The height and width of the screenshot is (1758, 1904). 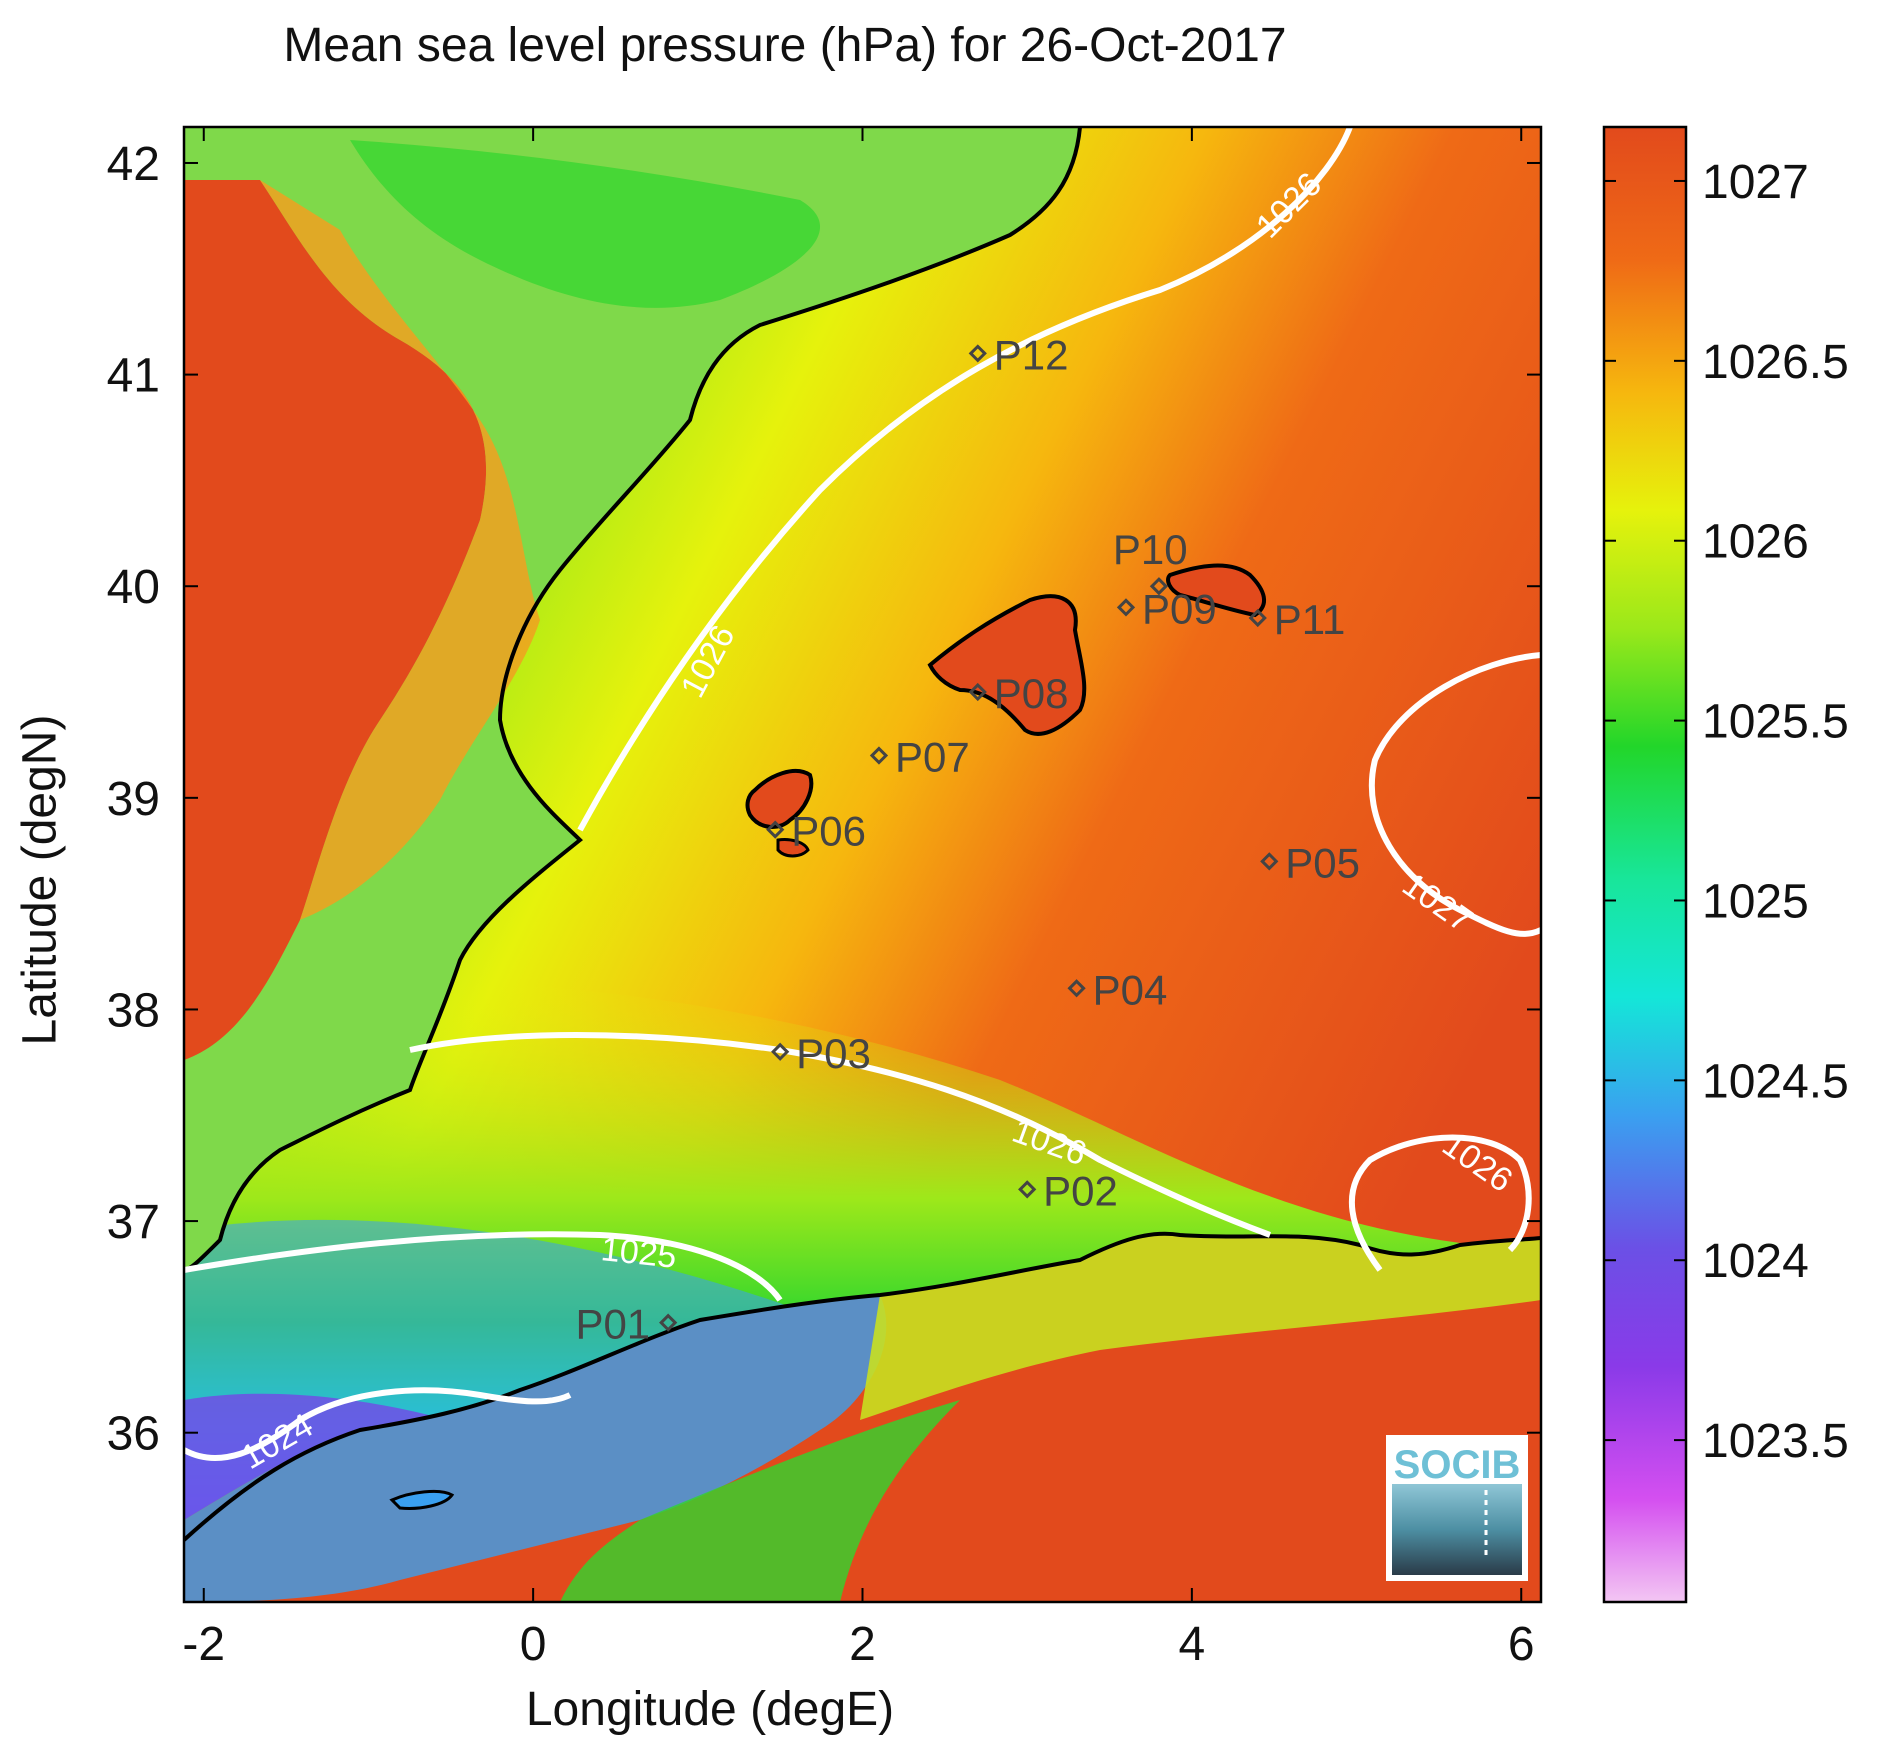 I want to click on x-tick-label: 0, so click(x=533, y=1644).